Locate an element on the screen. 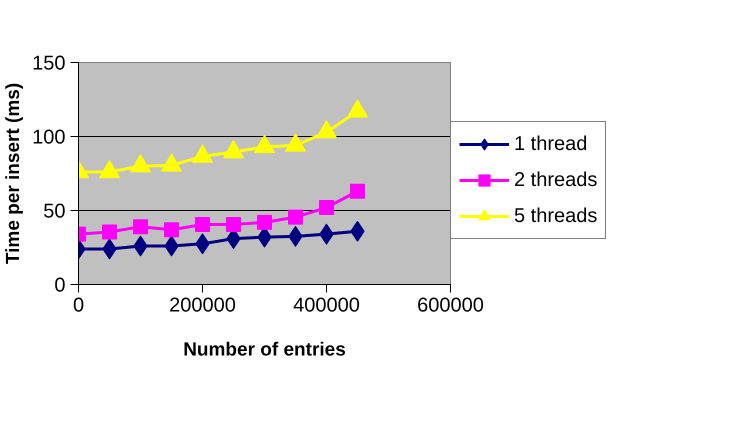 Image resolution: width=748 pixels, height=438 pixels. y-tick-label: 50 is located at coordinates (54, 211).